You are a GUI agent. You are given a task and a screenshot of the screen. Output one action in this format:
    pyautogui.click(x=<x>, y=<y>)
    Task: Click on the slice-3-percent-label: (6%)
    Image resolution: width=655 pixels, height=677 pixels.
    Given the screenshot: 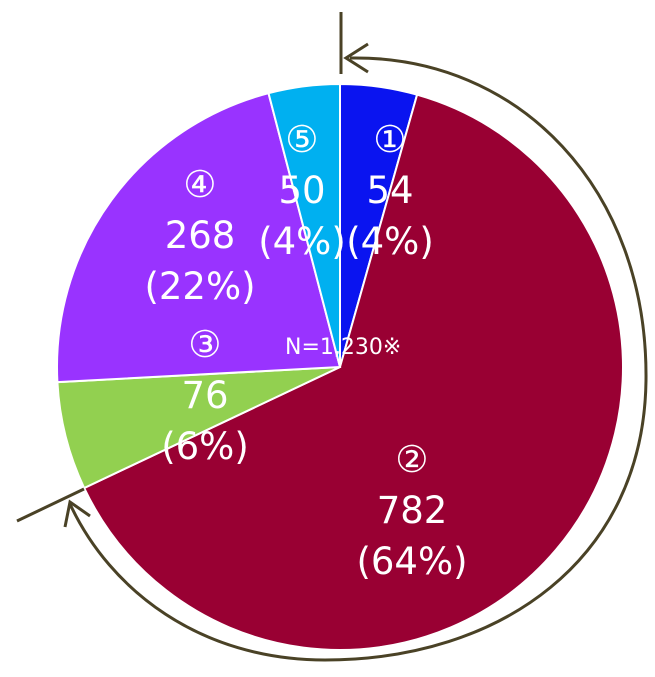 What is the action you would take?
    pyautogui.click(x=205, y=446)
    